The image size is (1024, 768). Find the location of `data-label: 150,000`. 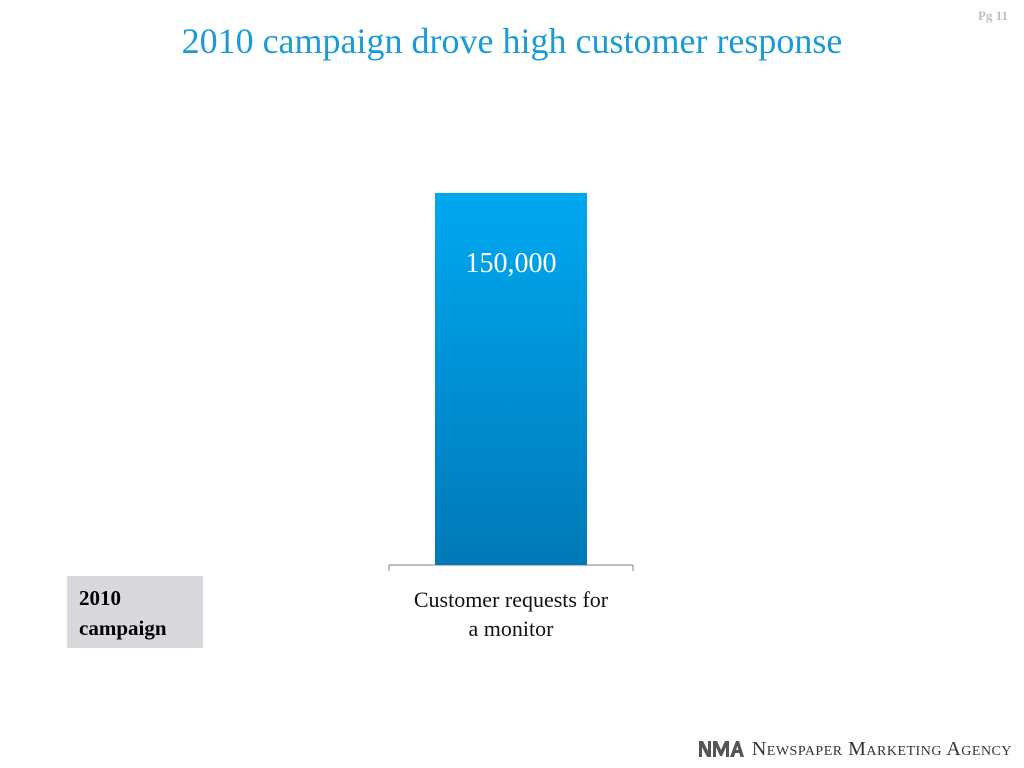

data-label: 150,000 is located at coordinates (511, 263).